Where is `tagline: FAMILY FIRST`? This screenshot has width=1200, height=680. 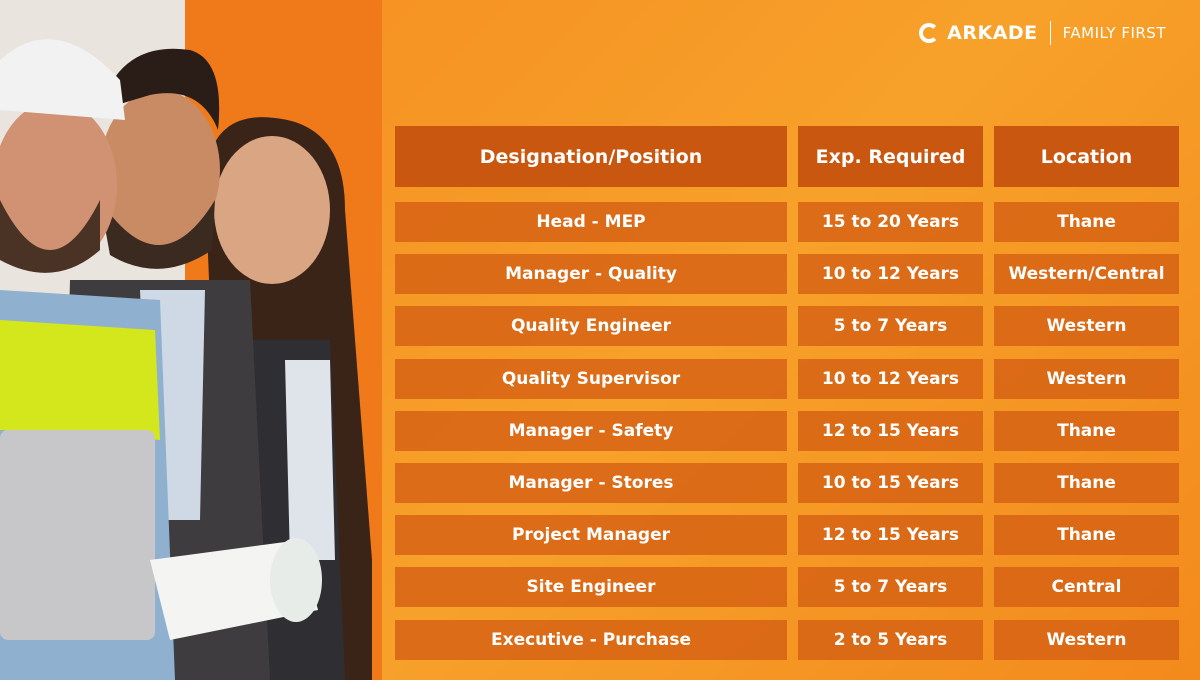
tagline: FAMILY FIRST is located at coordinates (1114, 33).